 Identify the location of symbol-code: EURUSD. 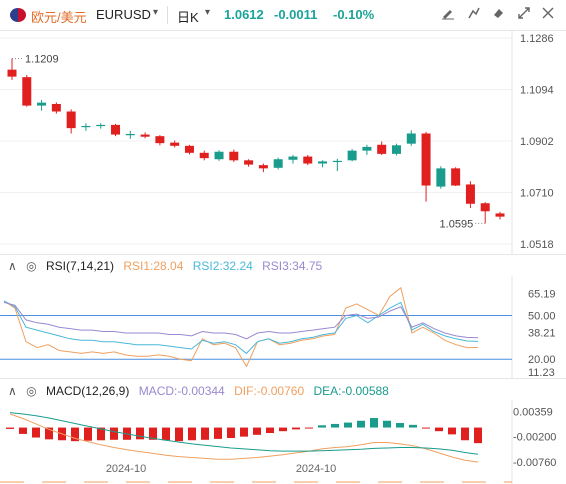
(123, 14).